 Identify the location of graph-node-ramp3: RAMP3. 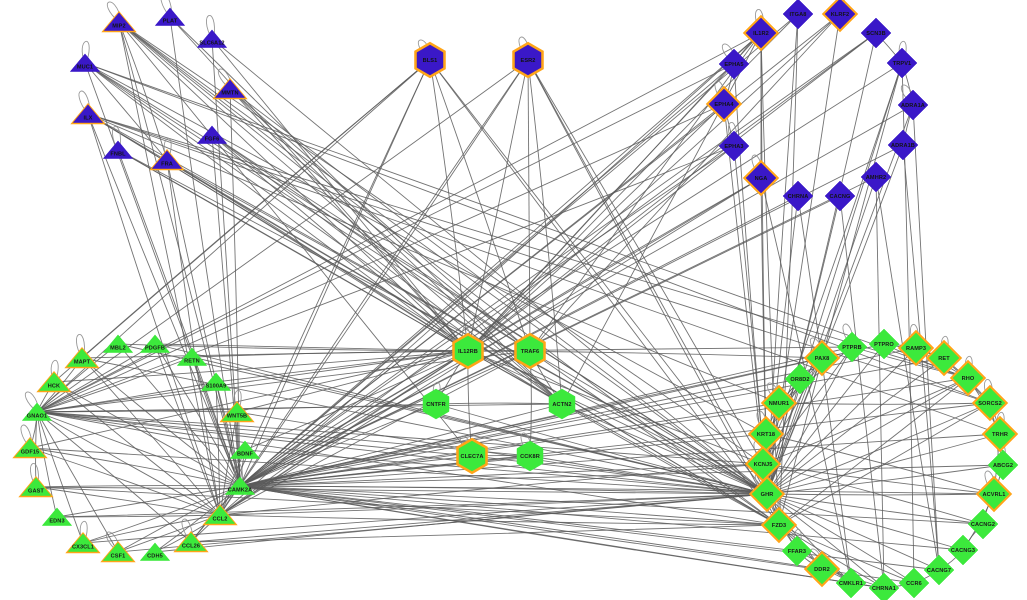
(916, 348).